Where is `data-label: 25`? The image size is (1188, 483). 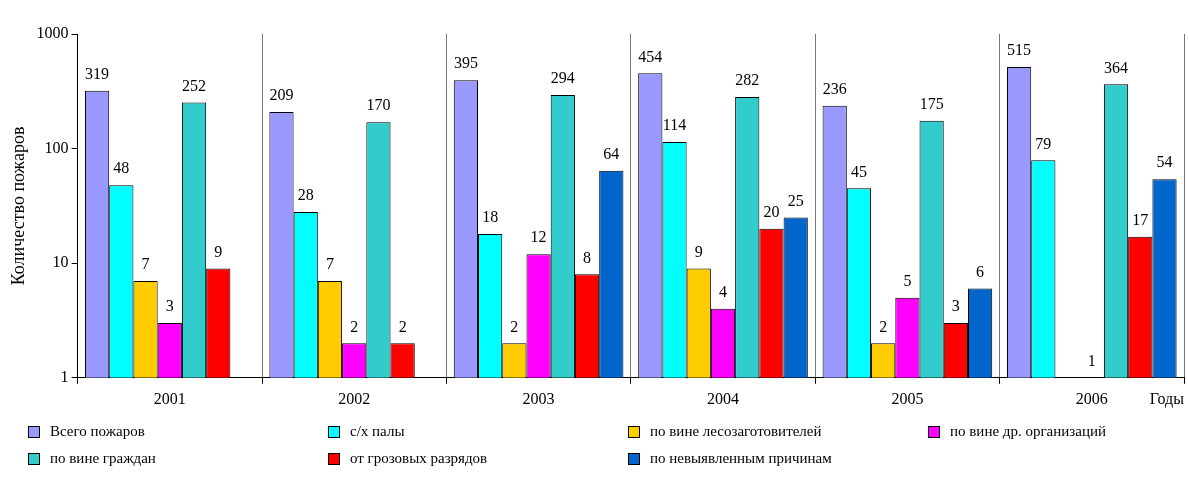
data-label: 25 is located at coordinates (795, 200).